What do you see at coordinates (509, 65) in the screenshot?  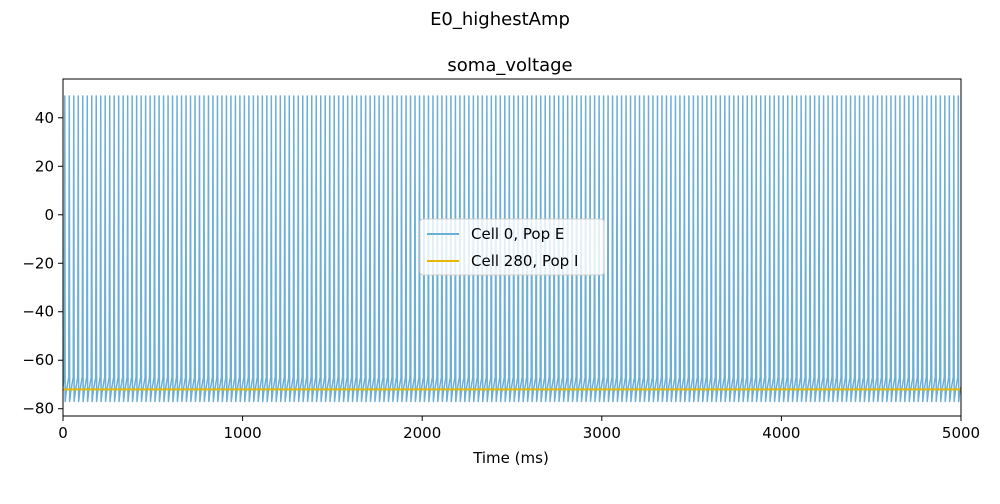 I see `chart-title: soma_voltage` at bounding box center [509, 65].